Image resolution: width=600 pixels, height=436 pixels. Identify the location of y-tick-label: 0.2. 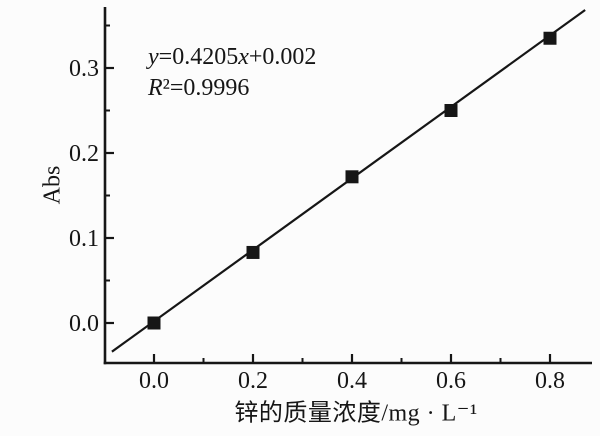
(84, 154).